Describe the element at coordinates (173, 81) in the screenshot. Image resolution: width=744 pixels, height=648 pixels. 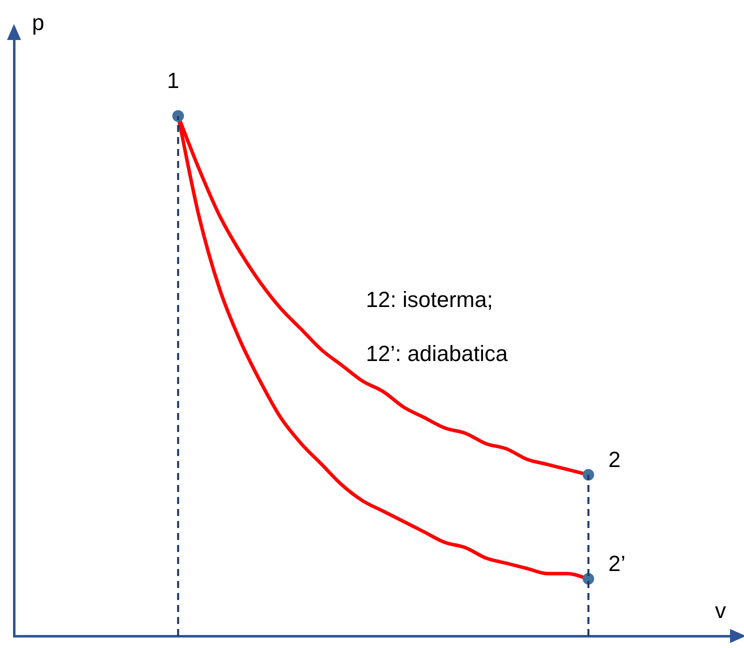
I see `text: 1` at that location.